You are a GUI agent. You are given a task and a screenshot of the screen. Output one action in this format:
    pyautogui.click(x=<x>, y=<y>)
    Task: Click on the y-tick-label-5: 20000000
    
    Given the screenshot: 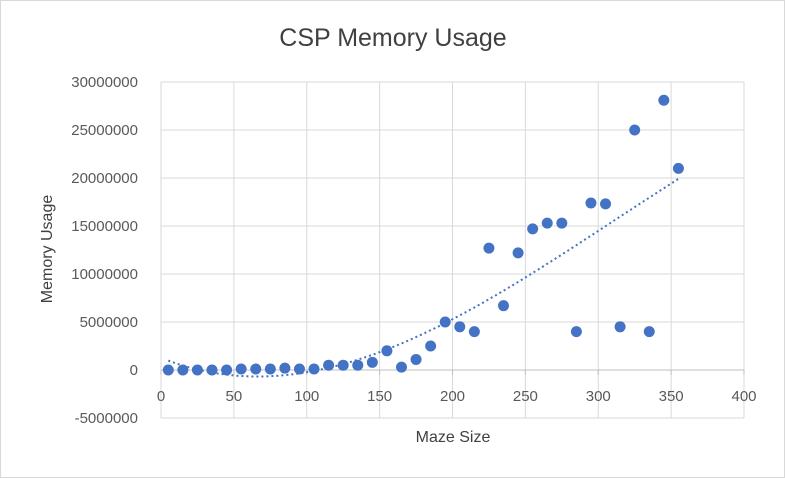 What is the action you would take?
    pyautogui.click(x=104, y=178)
    